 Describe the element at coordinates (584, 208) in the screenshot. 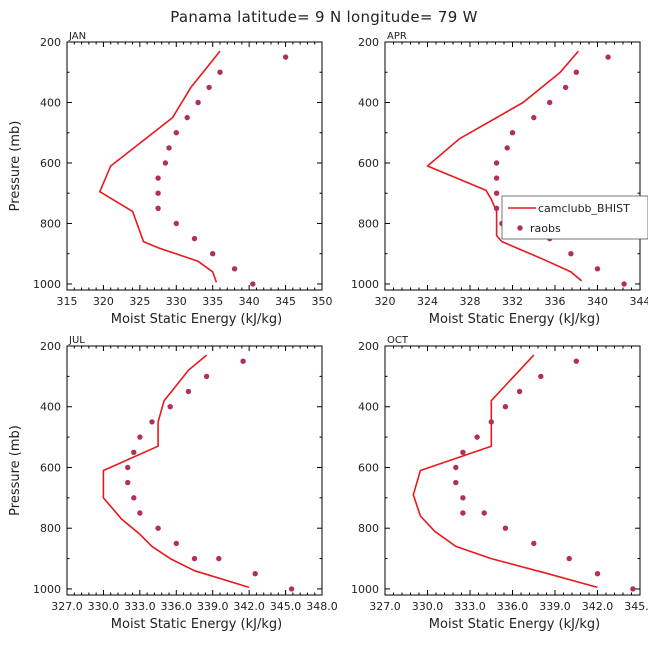

I see `legend-label-model: camclubb_BHIST` at that location.